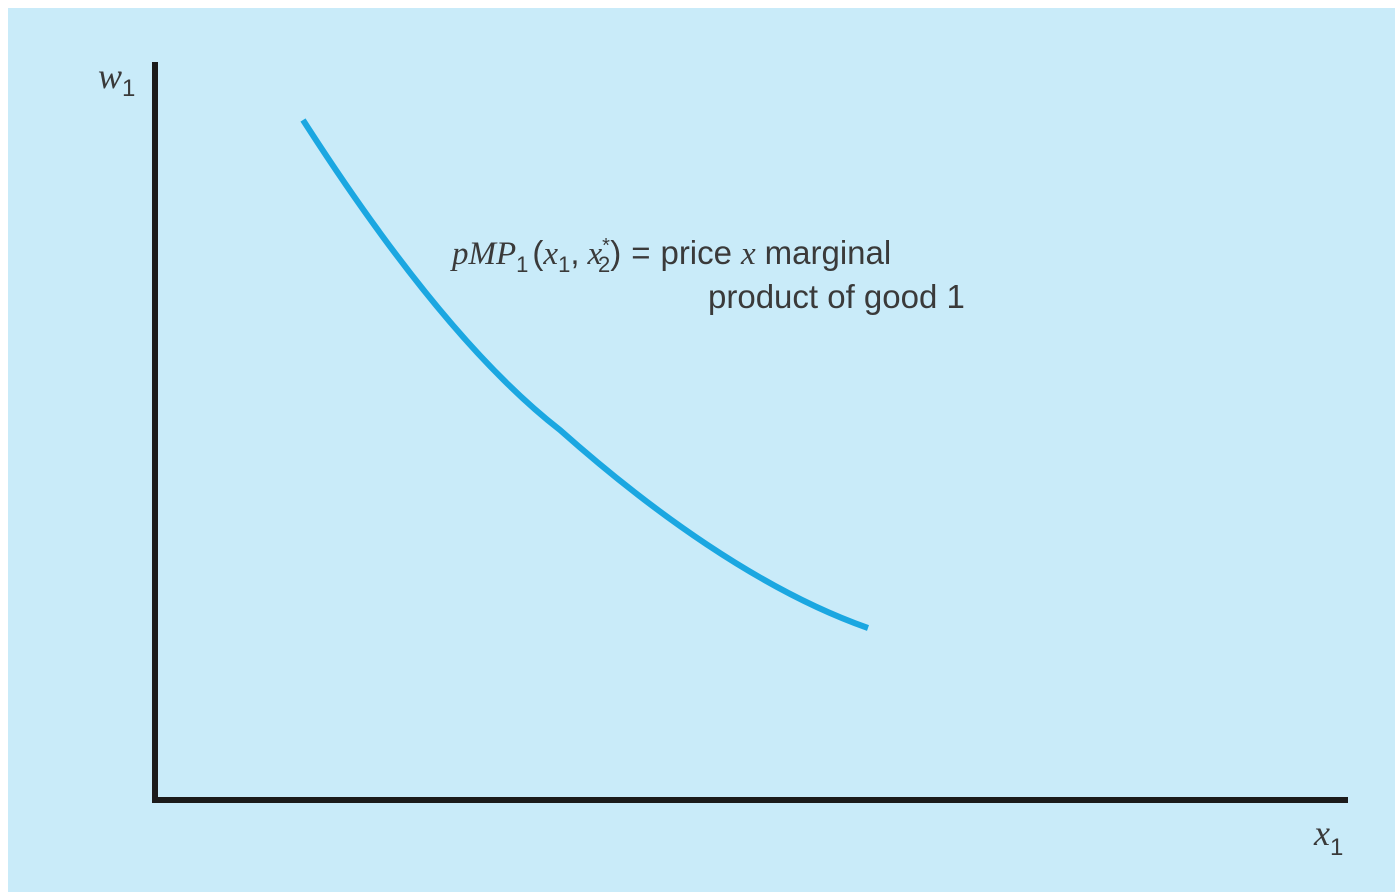 The height and width of the screenshot is (892, 1395). I want to click on x-label-base: x, so click(1321, 833).